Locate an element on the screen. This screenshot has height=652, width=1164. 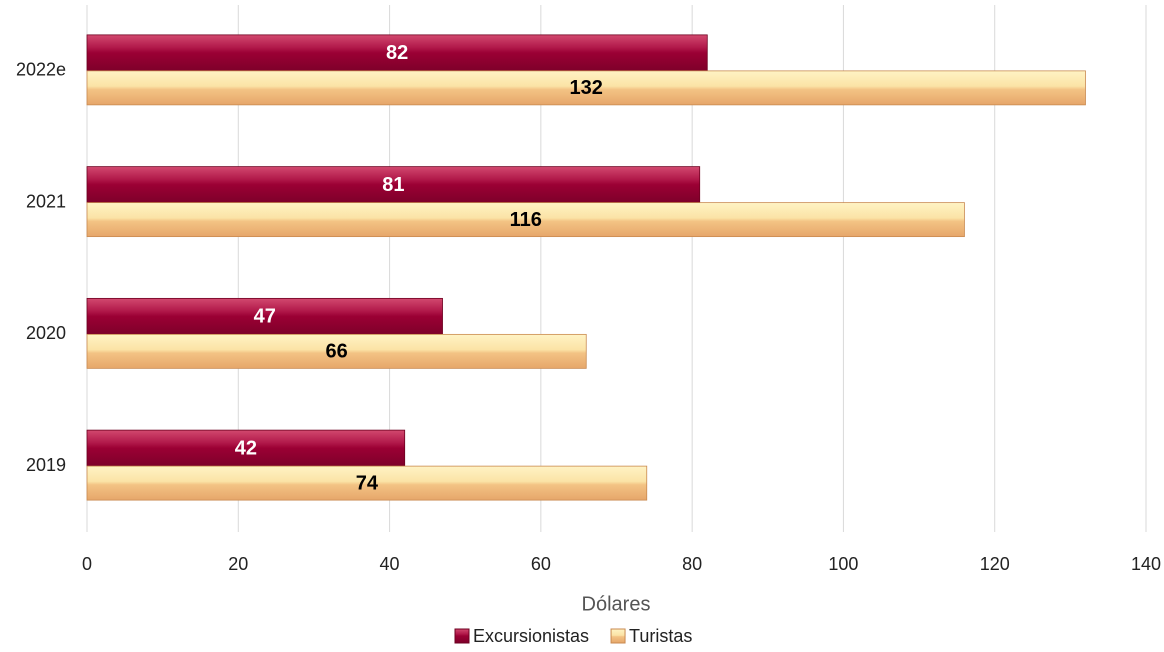
data-label: 132 is located at coordinates (586, 88).